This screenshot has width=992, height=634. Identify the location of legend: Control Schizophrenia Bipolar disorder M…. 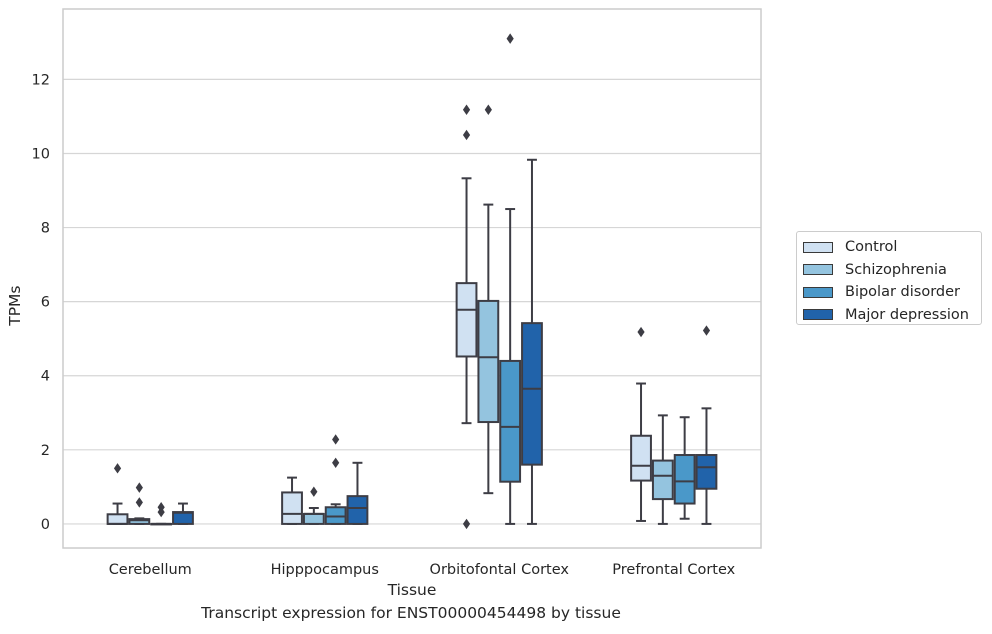
(889, 278).